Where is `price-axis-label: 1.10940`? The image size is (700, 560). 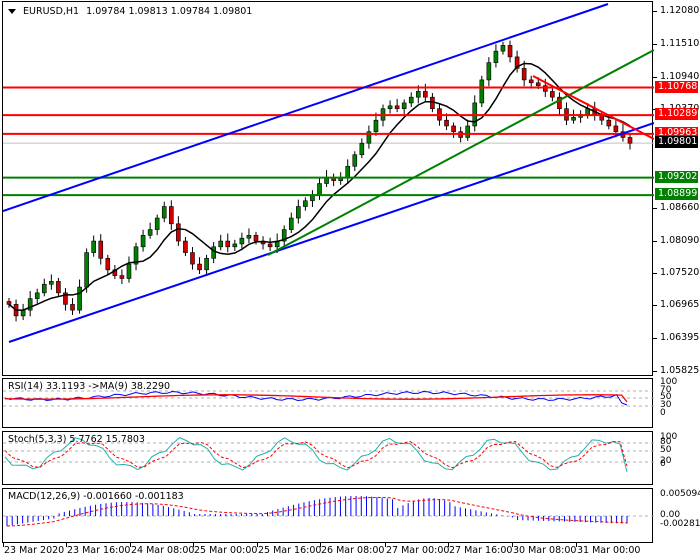
price-axis-label: 1.10940 is located at coordinates (680, 76).